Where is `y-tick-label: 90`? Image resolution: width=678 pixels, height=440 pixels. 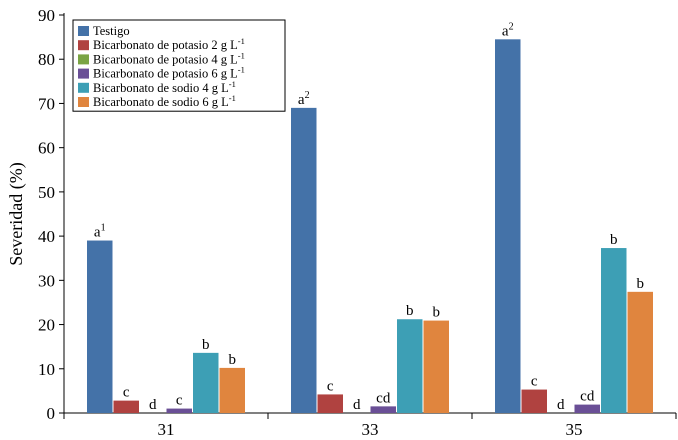 y-tick-label: 90 is located at coordinates (46, 15).